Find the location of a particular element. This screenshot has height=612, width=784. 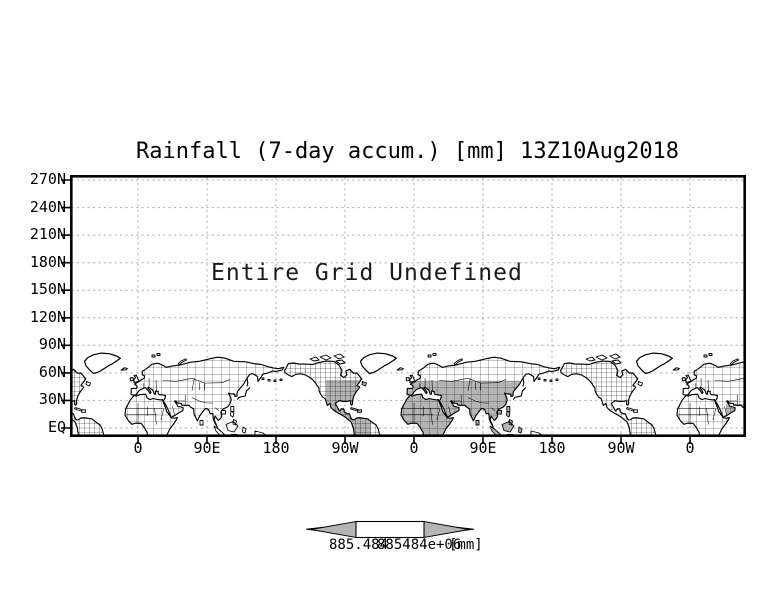

y-tick-label-30n: 30N is located at coordinates (52, 399).